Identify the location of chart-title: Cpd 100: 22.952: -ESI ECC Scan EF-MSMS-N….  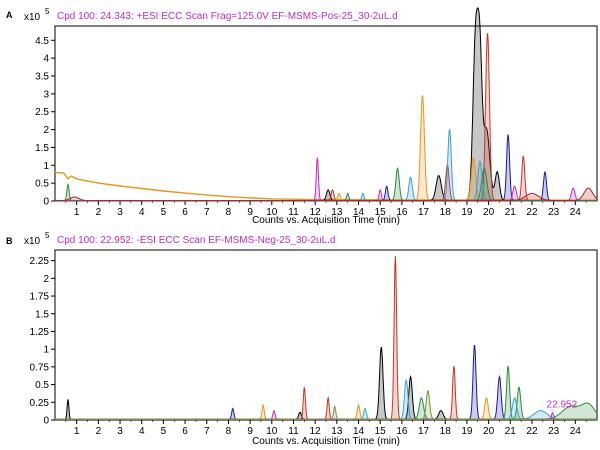
(196, 240).